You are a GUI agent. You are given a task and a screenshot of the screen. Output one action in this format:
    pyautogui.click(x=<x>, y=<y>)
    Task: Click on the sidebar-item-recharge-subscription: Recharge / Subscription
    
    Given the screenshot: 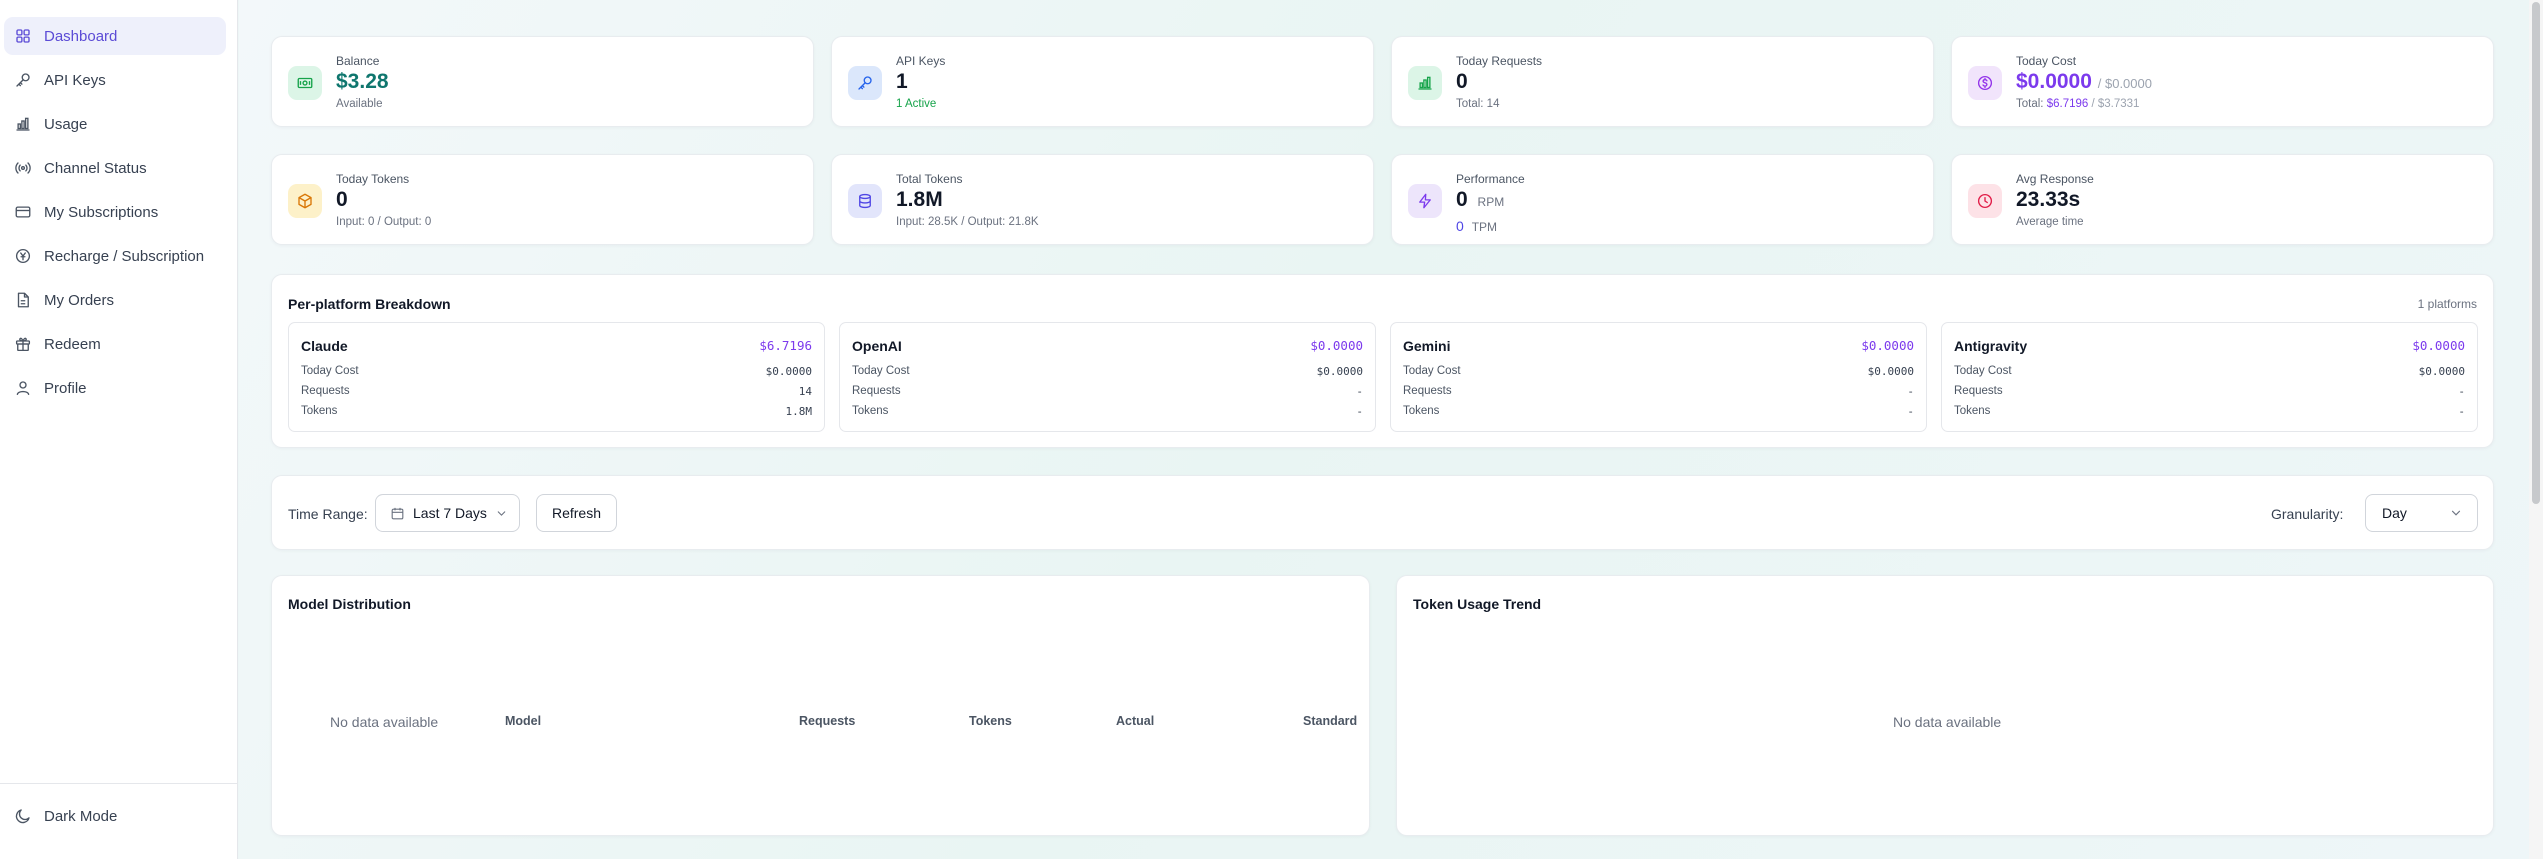 What is the action you would take?
    pyautogui.click(x=115, y=256)
    